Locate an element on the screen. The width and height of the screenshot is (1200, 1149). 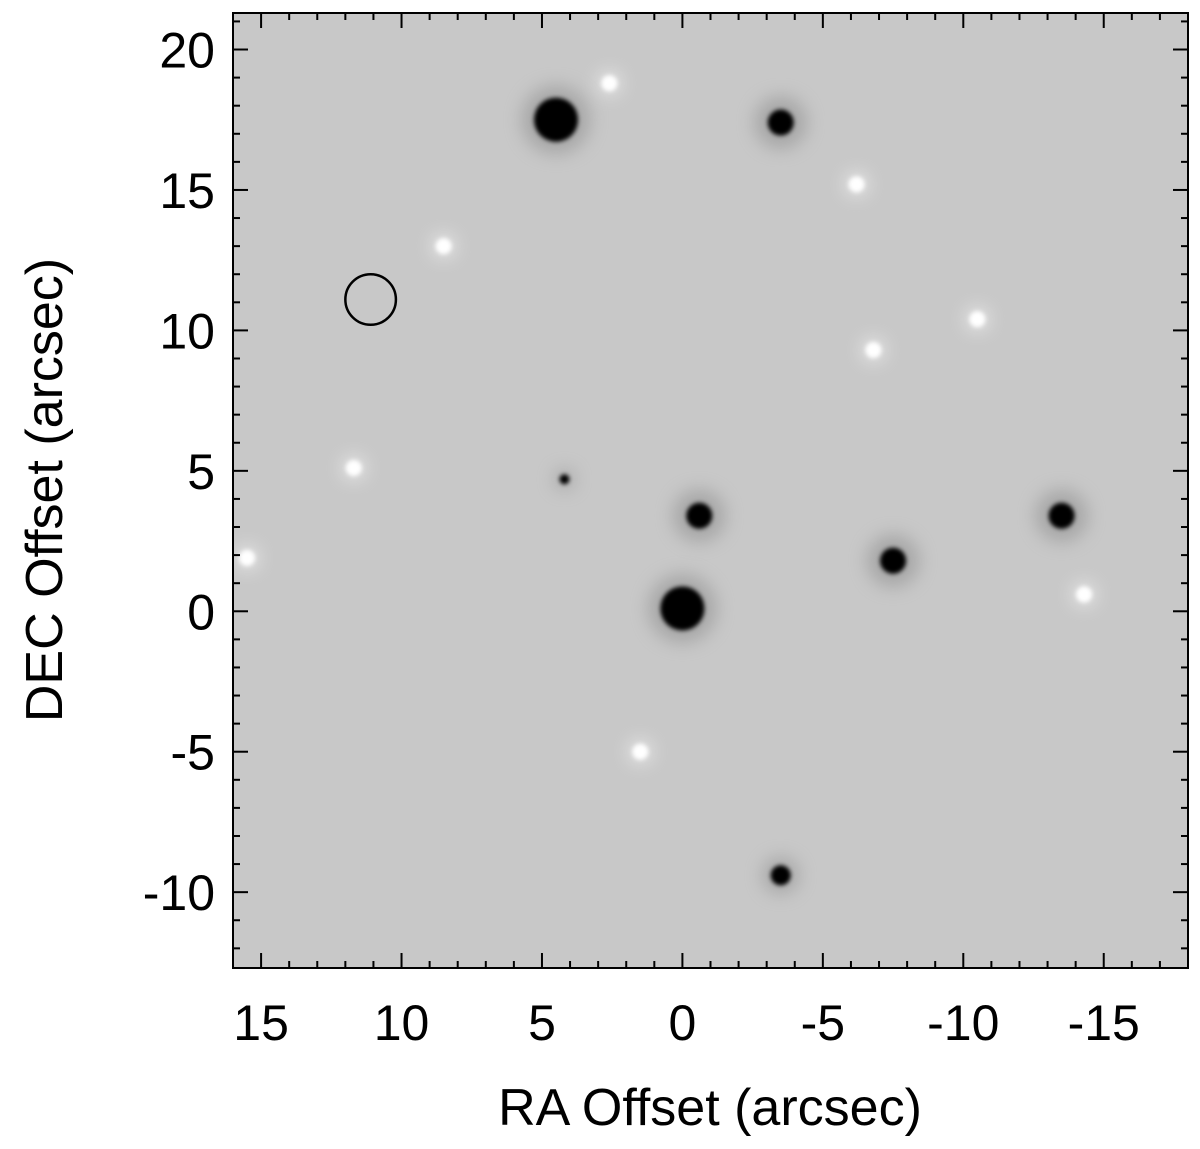
y-tick-label: 10 is located at coordinates (187, 331).